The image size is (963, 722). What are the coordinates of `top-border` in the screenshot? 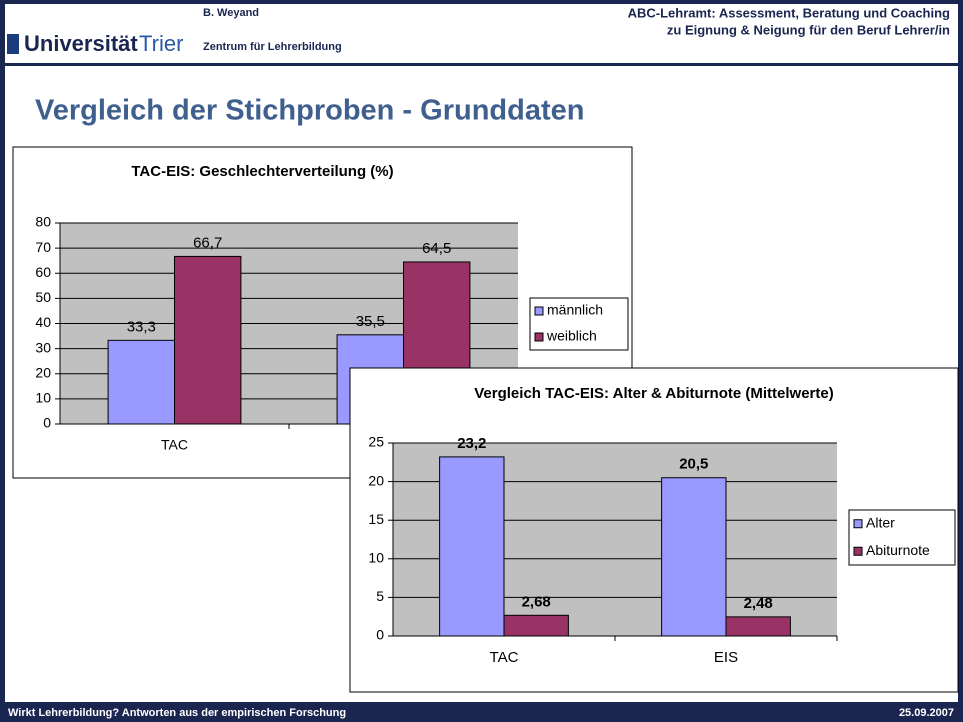 It's located at (481, 2).